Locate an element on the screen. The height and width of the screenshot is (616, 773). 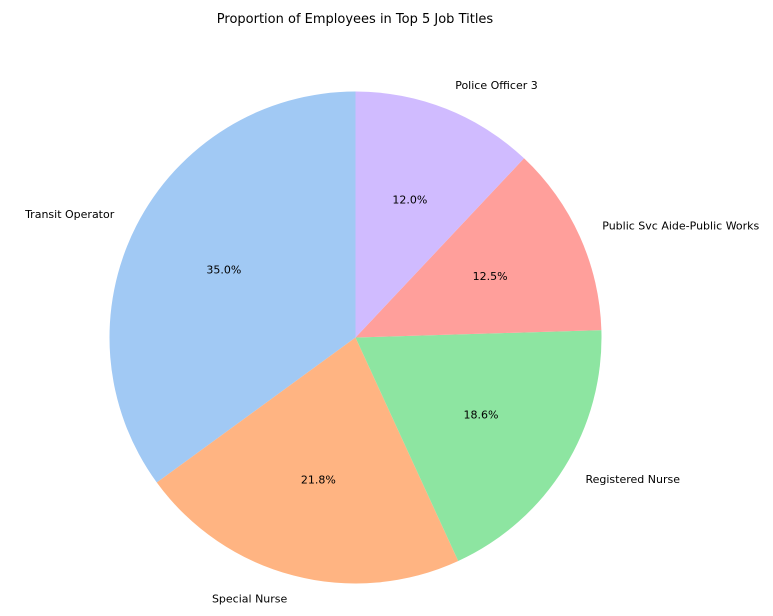
percent-label-police-officer-3: 12.0% is located at coordinates (409, 199).